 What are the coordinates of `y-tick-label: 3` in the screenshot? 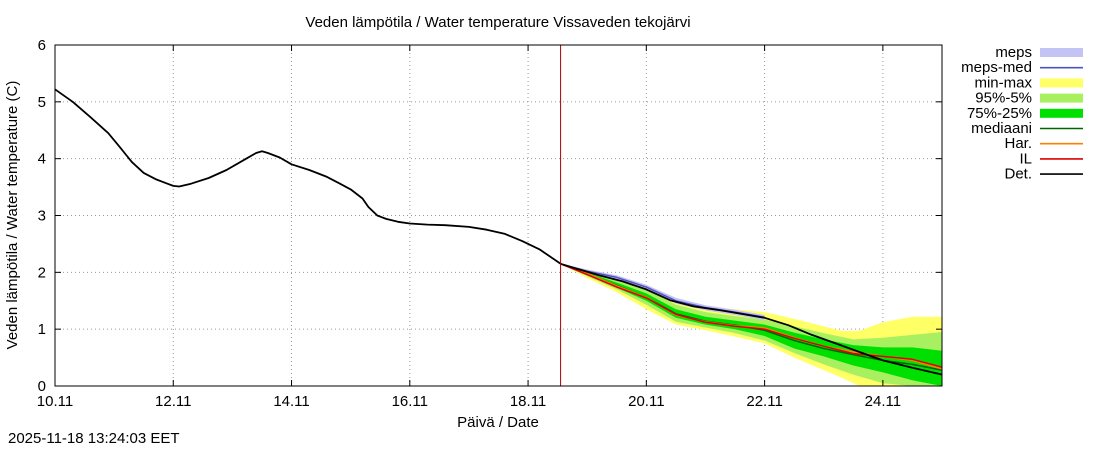 It's located at (42, 216).